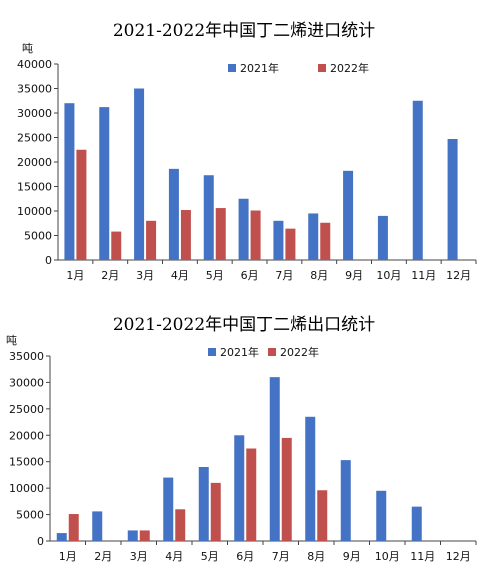  What do you see at coordinates (116, 245) in the screenshot?
I see `bar-2022年-2月` at bounding box center [116, 245].